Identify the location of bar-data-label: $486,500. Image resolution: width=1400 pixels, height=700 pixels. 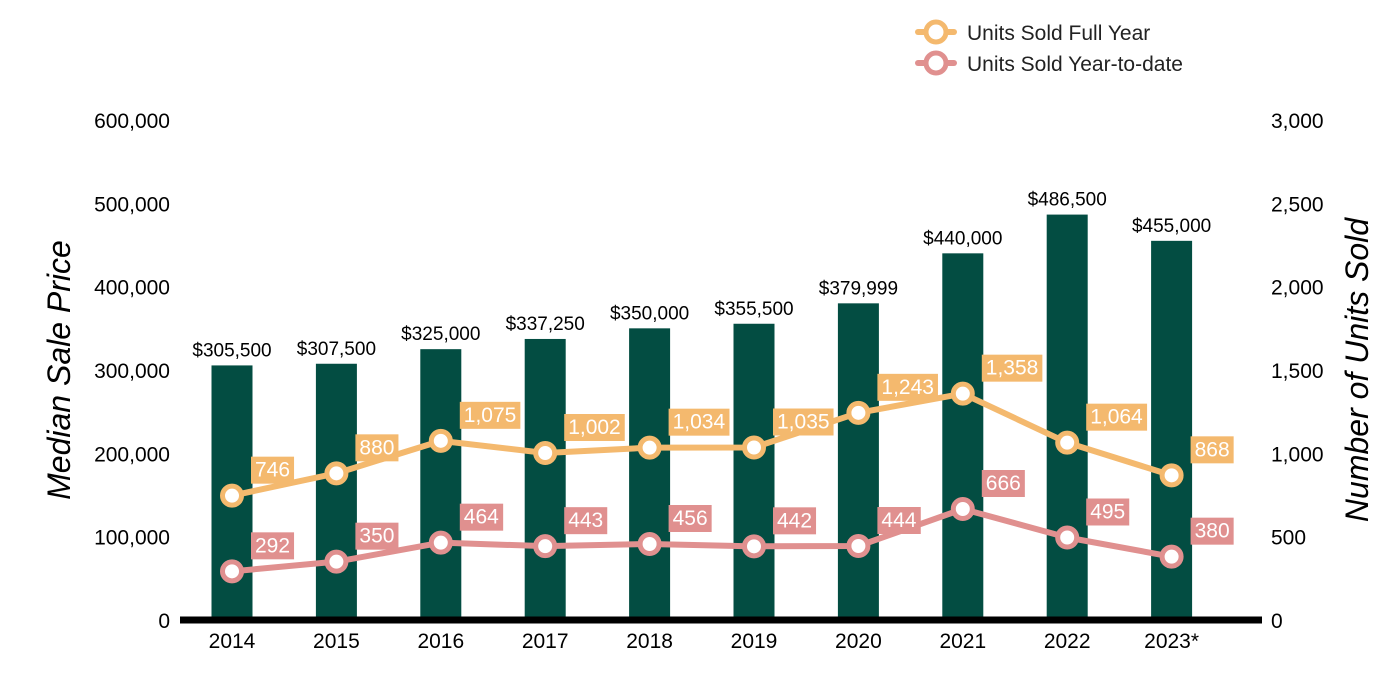
(1067, 200).